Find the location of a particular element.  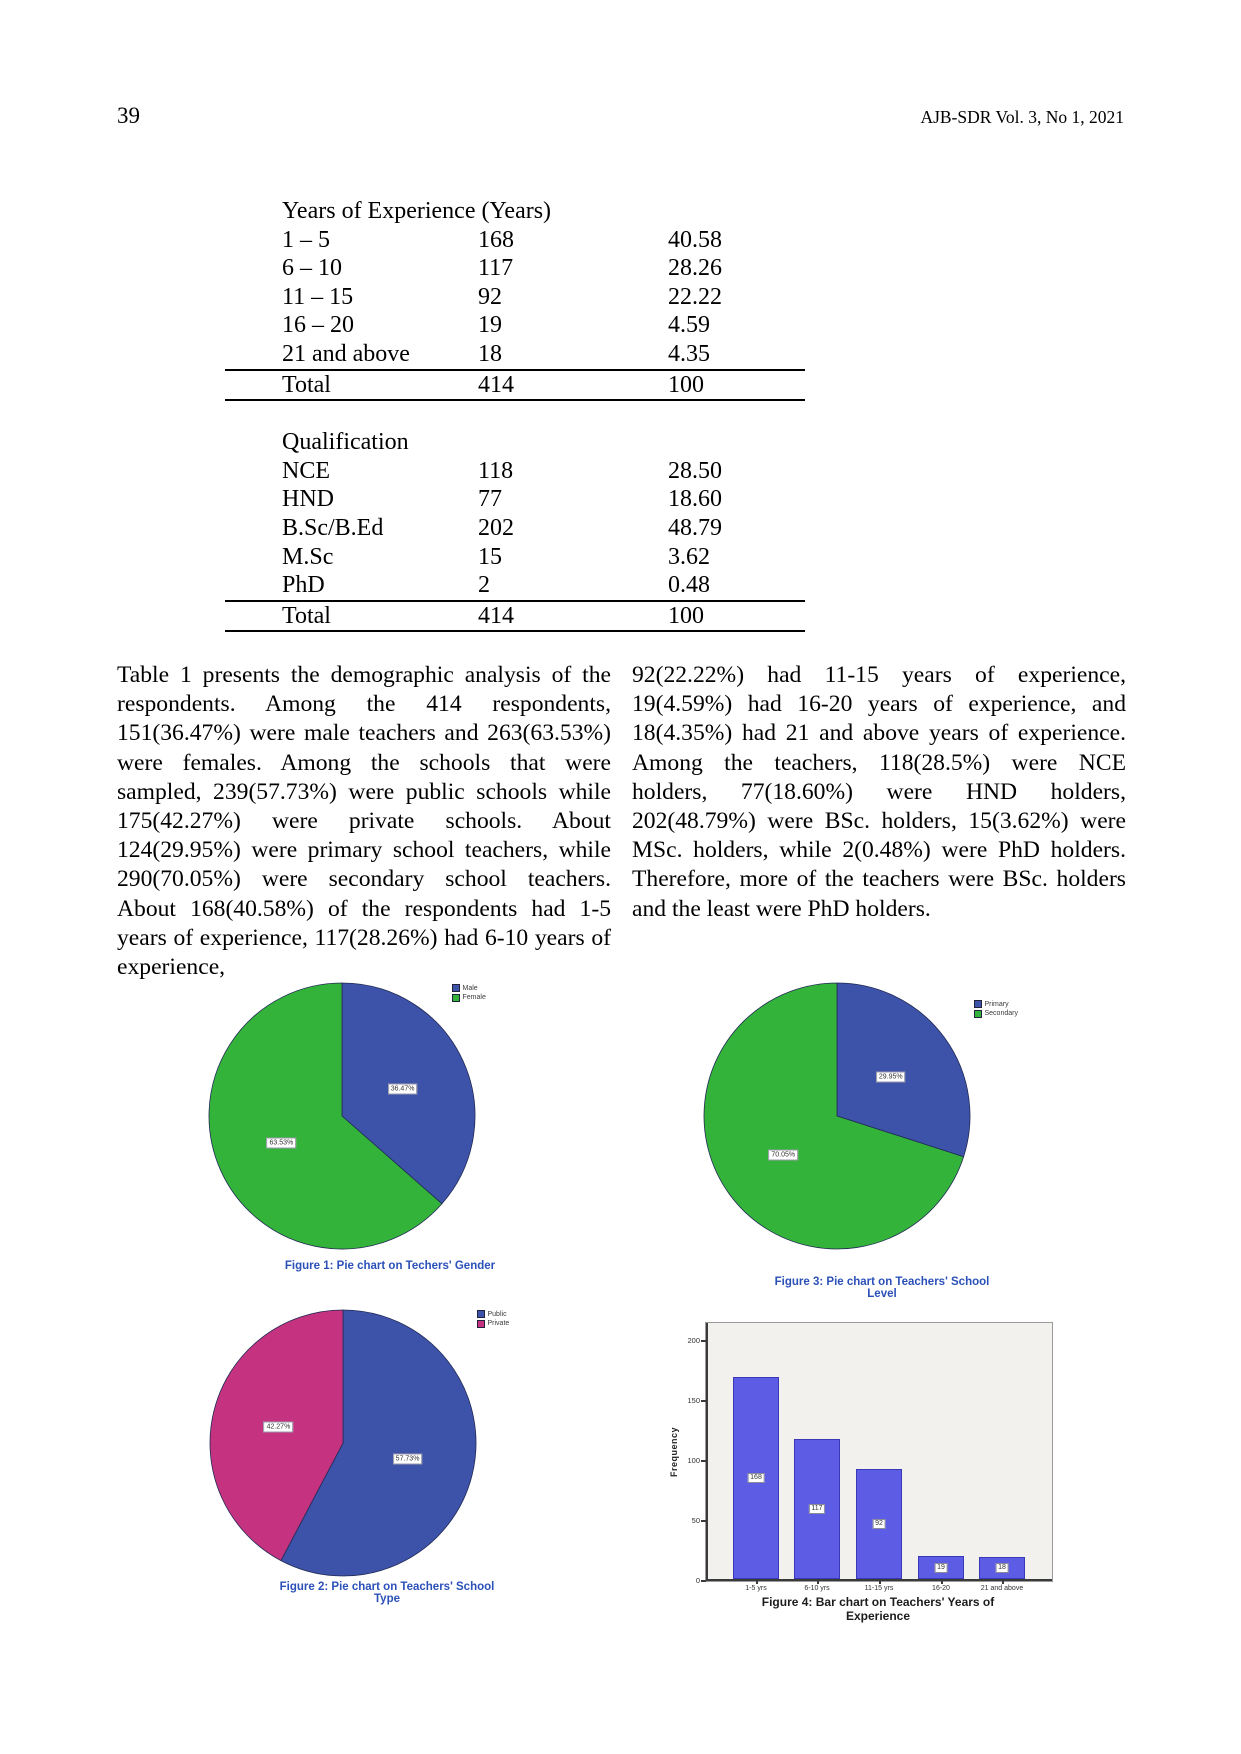

table-cell: 1 – 5 is located at coordinates (306, 239).